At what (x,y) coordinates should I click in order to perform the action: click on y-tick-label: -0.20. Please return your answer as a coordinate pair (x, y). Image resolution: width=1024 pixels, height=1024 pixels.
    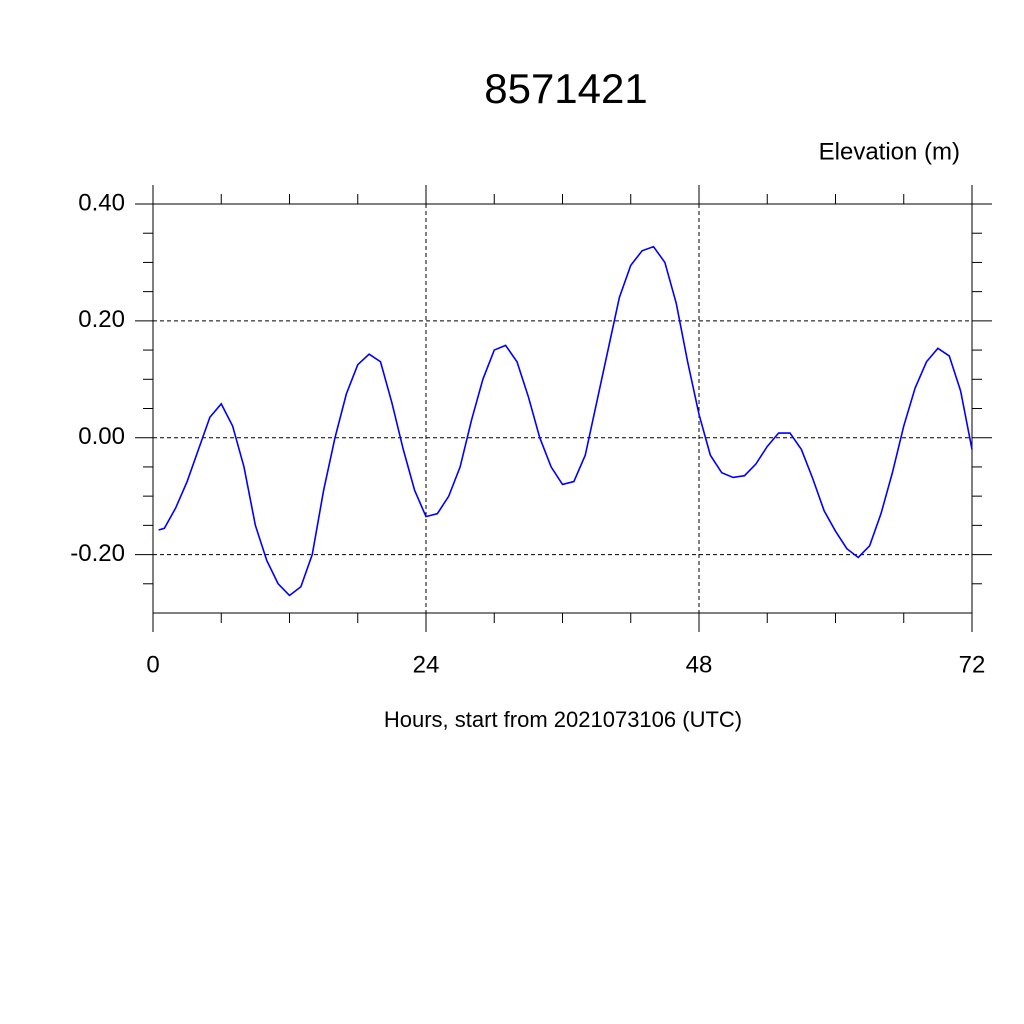
    Looking at the image, I should click on (97, 553).